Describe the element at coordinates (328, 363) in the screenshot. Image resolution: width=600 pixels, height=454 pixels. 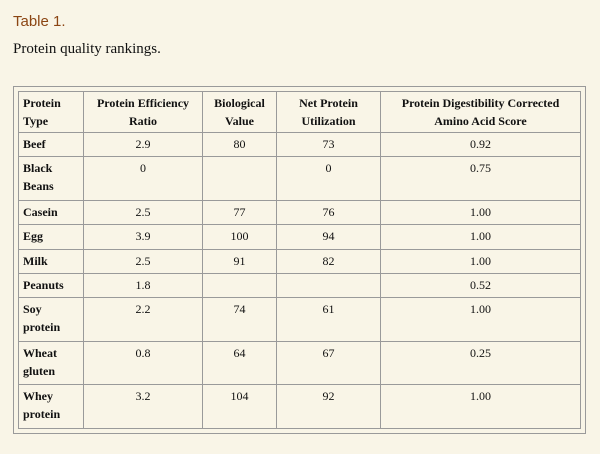
I see `cell-npu: 67` at that location.